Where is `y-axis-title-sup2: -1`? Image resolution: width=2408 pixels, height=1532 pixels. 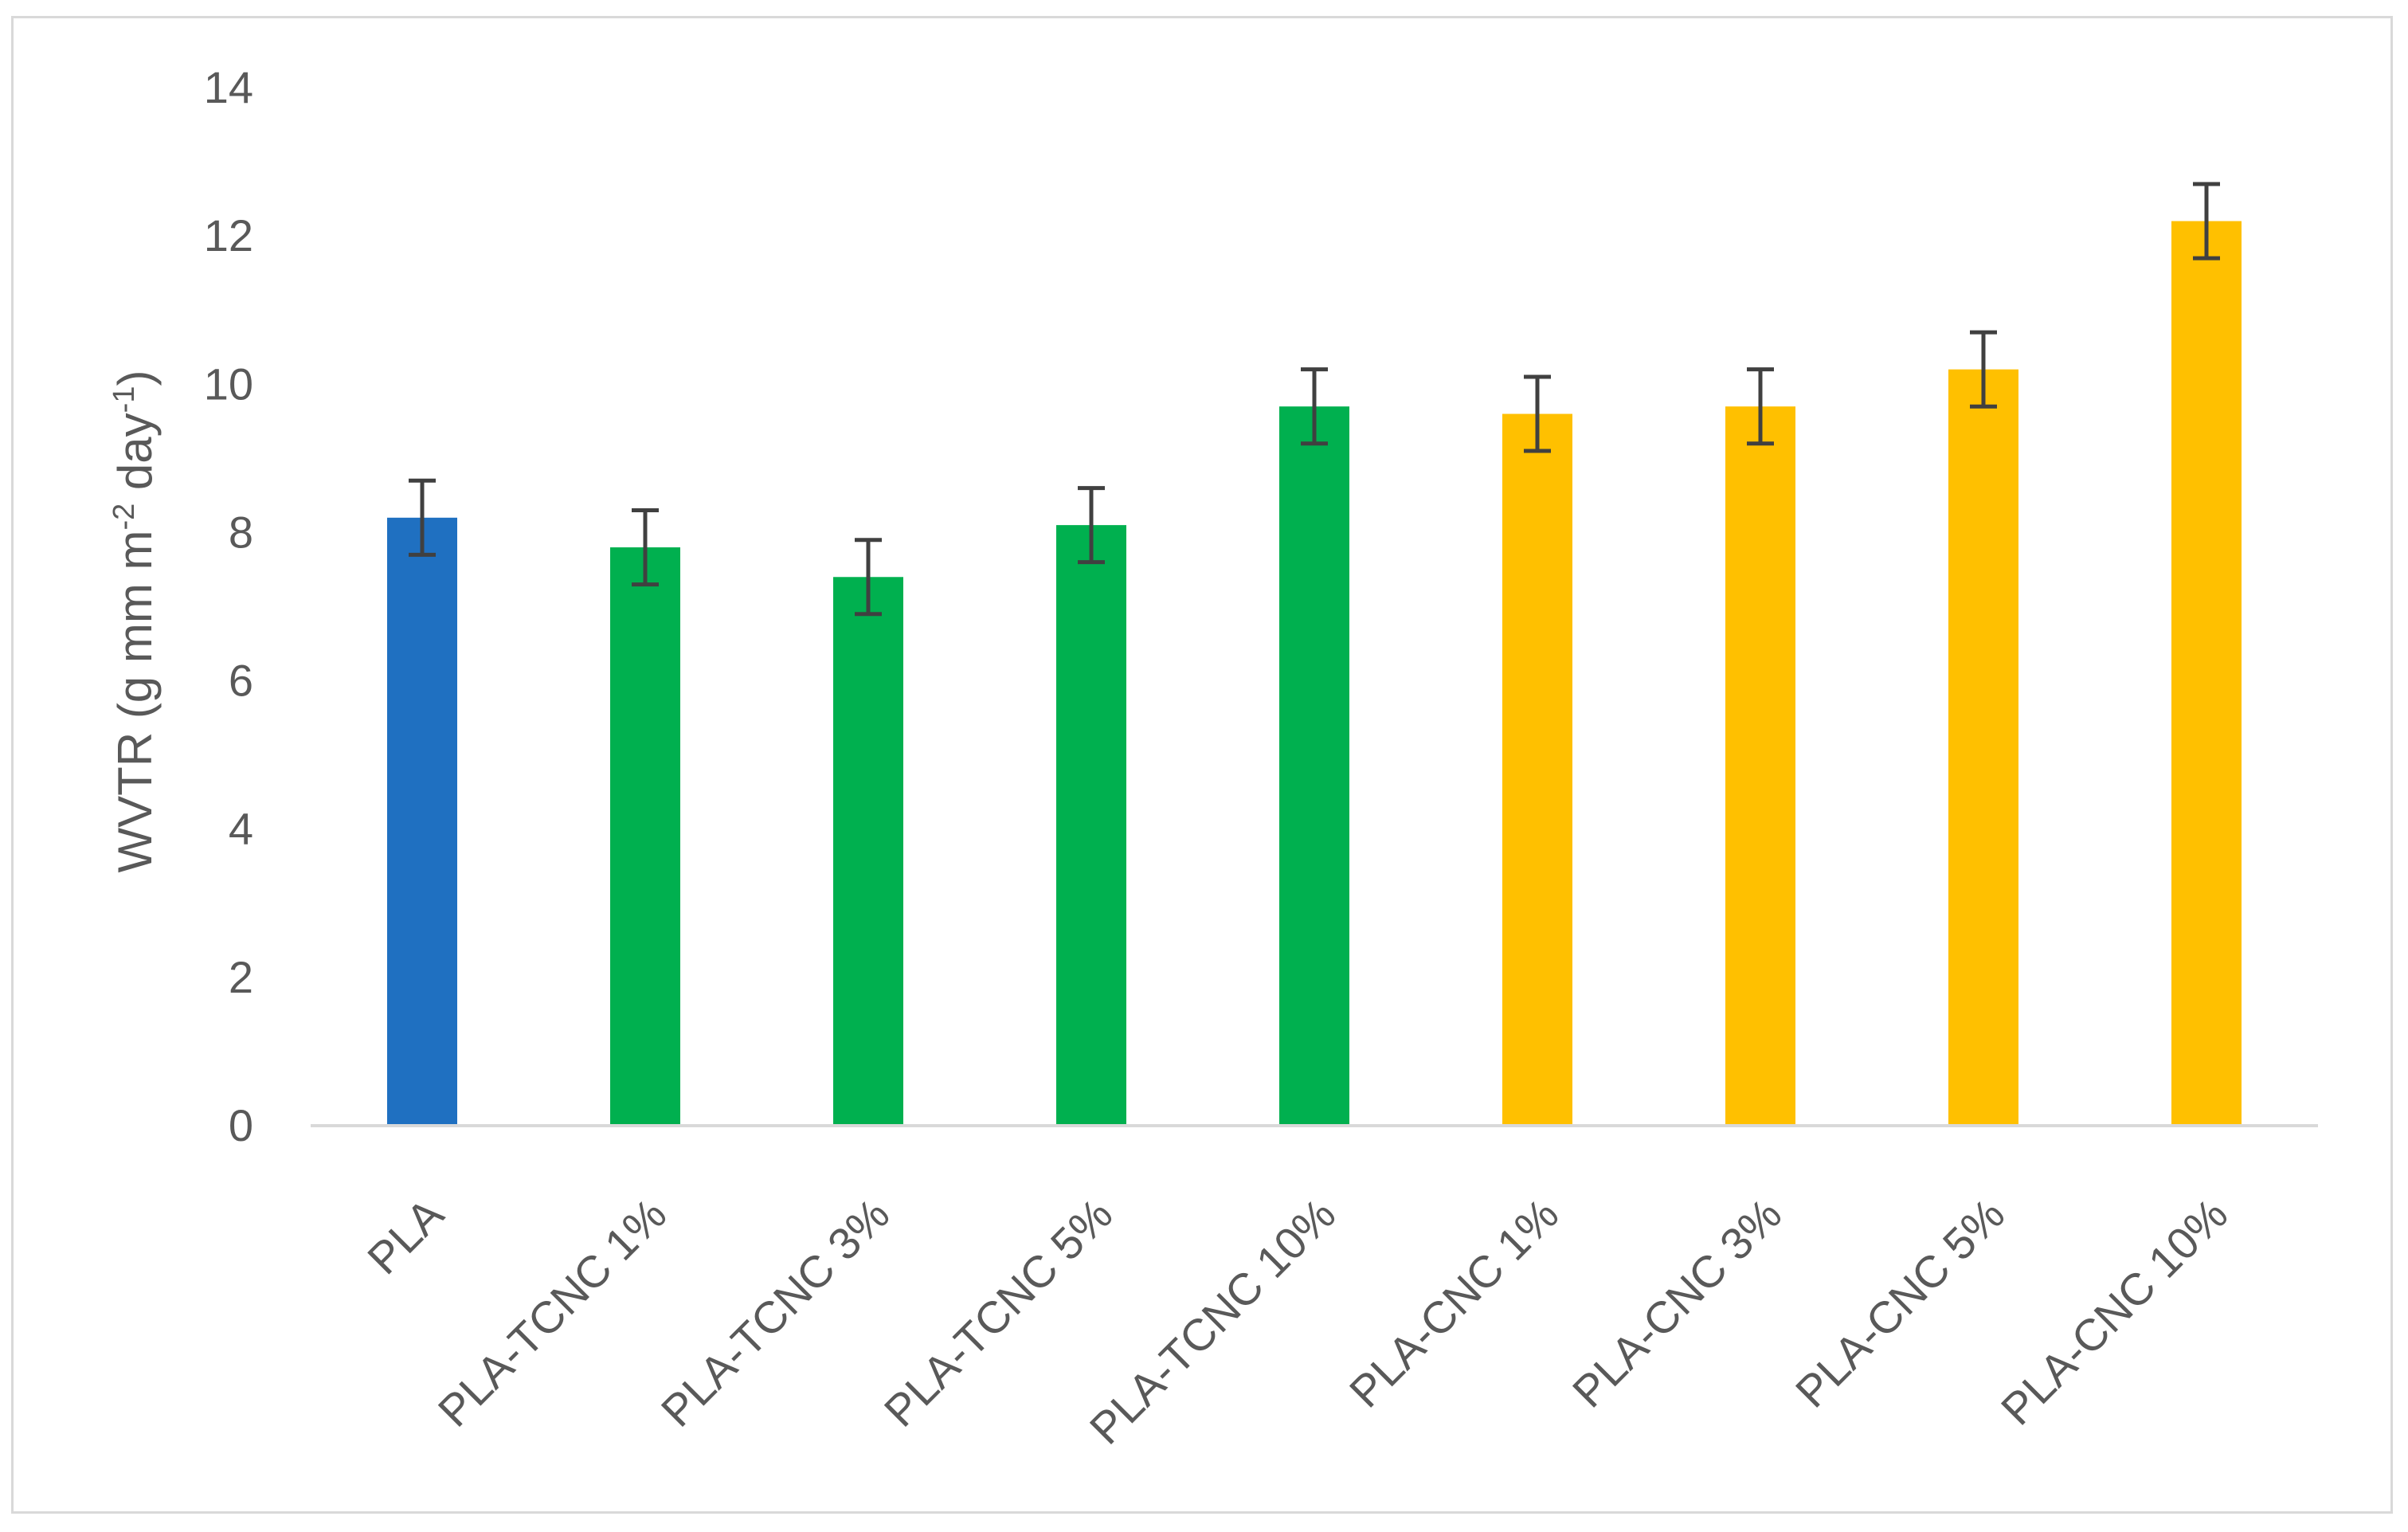 y-axis-title-sup2: -1 is located at coordinates (125, 399).